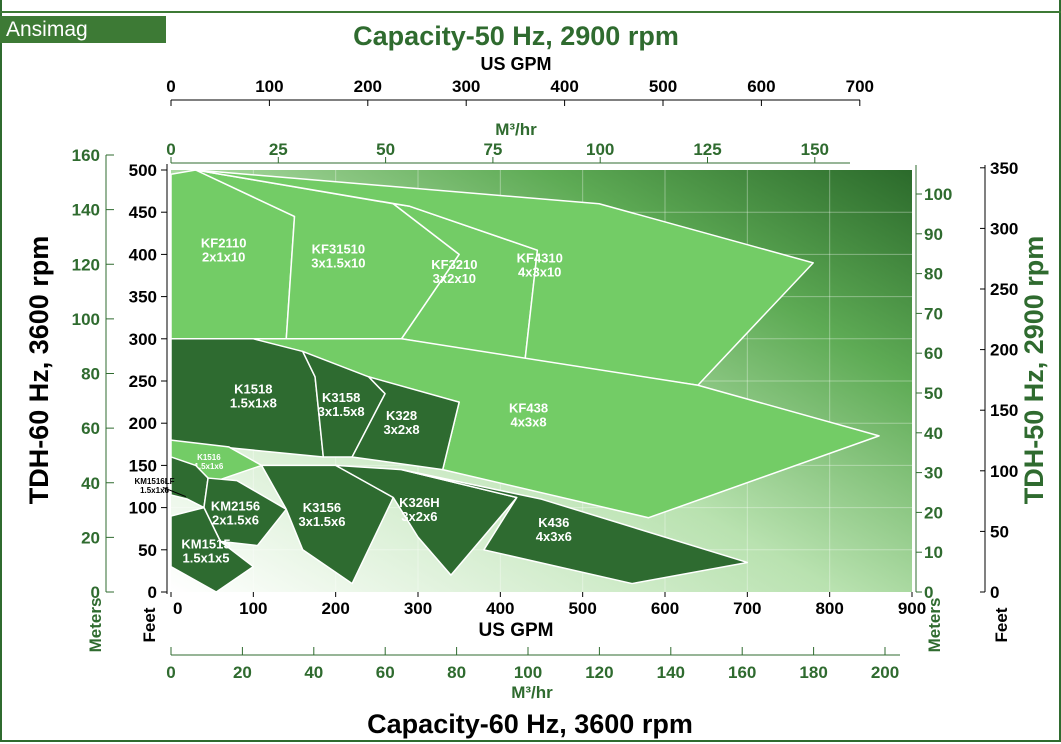  I want to click on left-feet-tick-label: 50, so click(147, 550).